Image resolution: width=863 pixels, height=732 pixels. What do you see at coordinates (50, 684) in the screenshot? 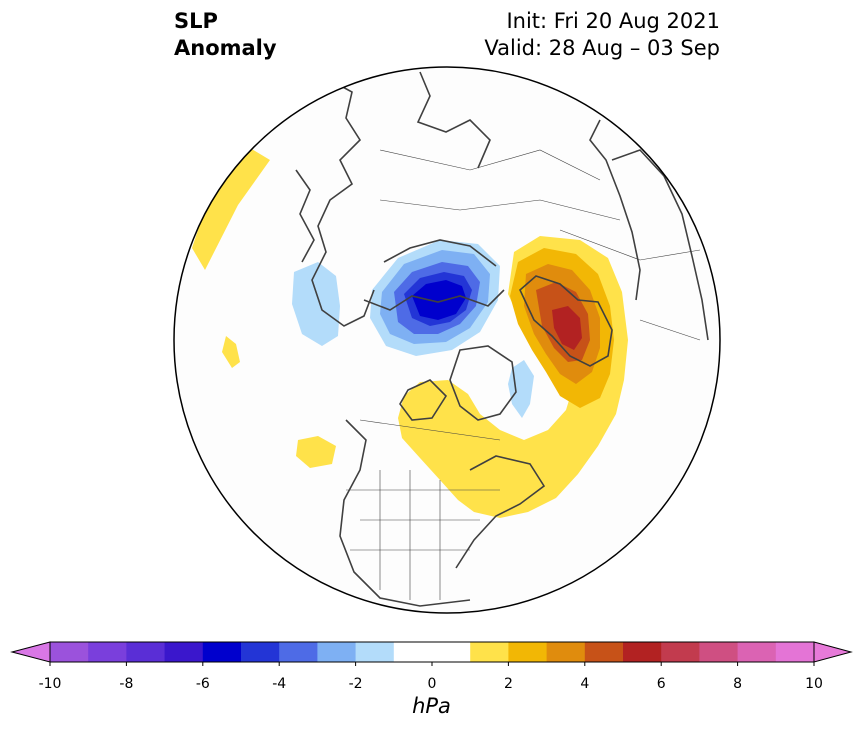
I see `colorbar-tick-label: -10` at bounding box center [50, 684].